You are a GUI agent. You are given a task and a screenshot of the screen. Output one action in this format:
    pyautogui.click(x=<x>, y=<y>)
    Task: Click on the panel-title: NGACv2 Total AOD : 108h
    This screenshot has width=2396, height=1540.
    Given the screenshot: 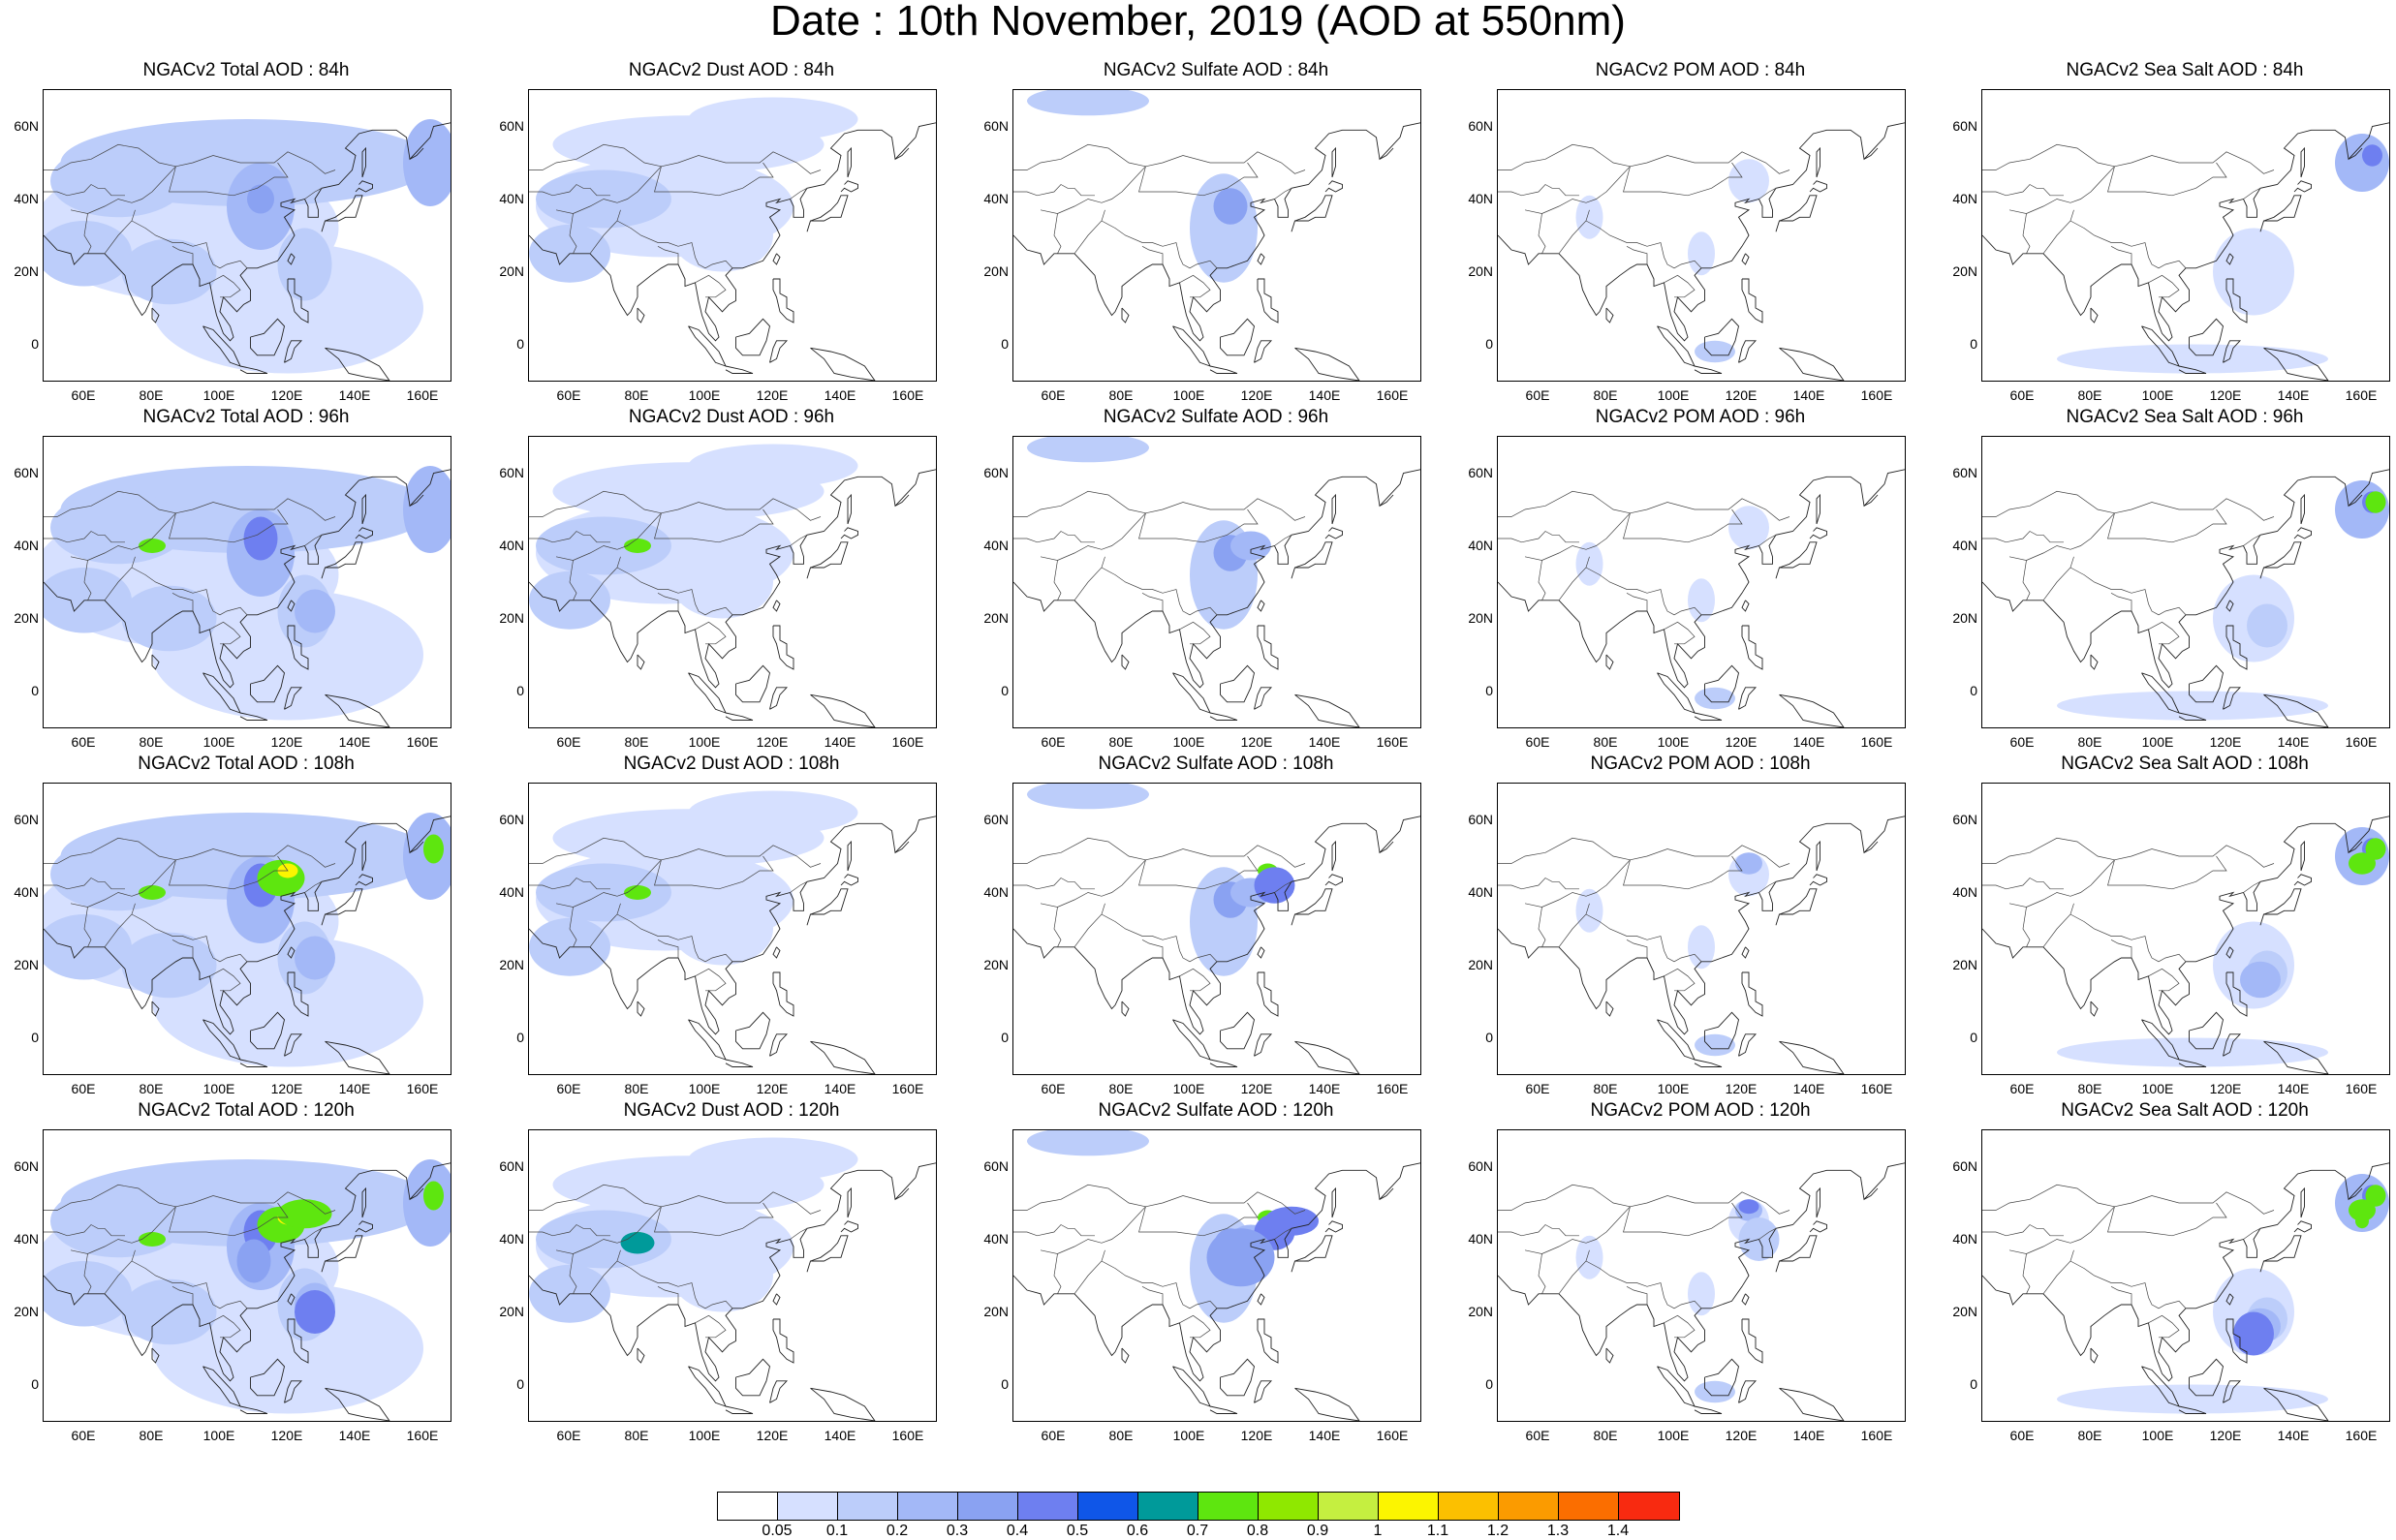 What is the action you would take?
    pyautogui.click(x=246, y=764)
    